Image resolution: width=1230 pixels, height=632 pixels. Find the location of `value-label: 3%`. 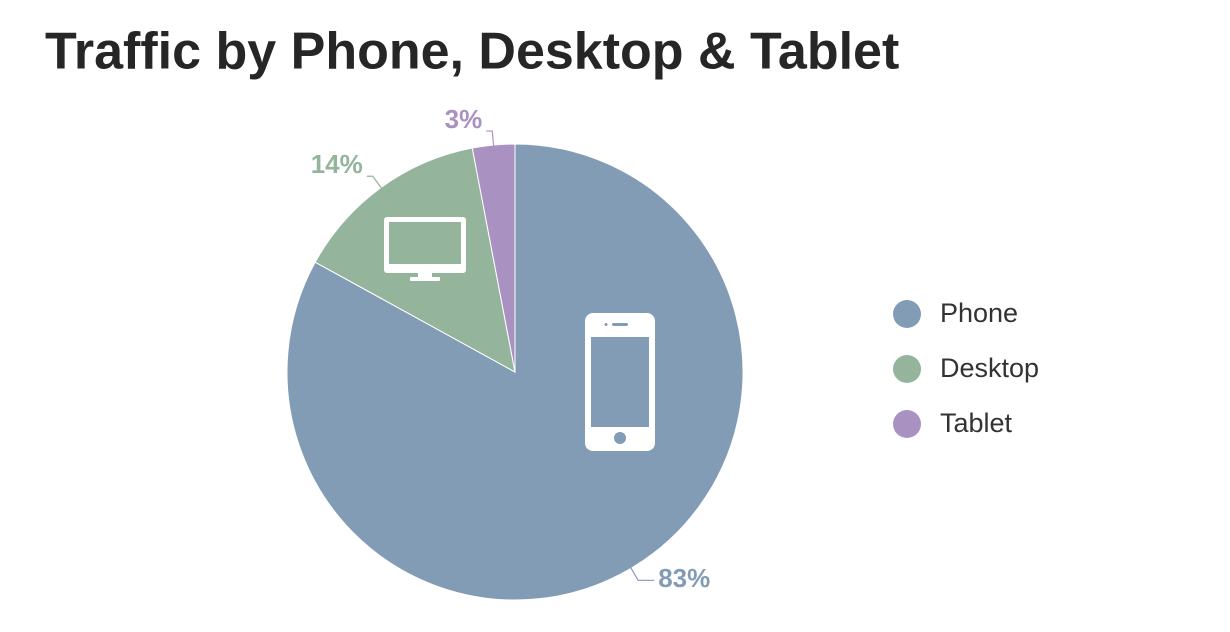

value-label: 3% is located at coordinates (464, 119).